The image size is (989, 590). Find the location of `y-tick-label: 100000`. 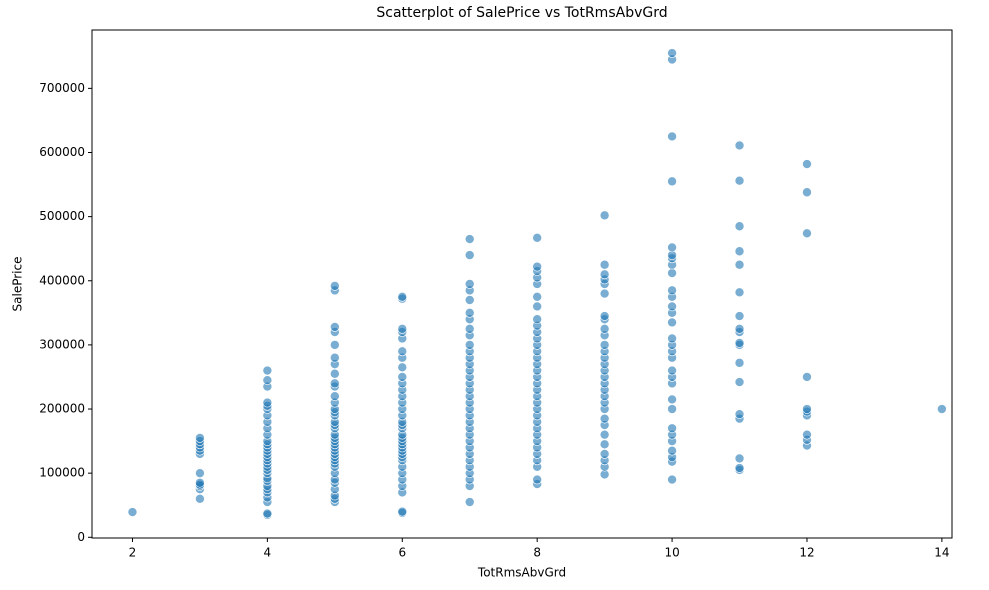

y-tick-label: 100000 is located at coordinates (62, 473).